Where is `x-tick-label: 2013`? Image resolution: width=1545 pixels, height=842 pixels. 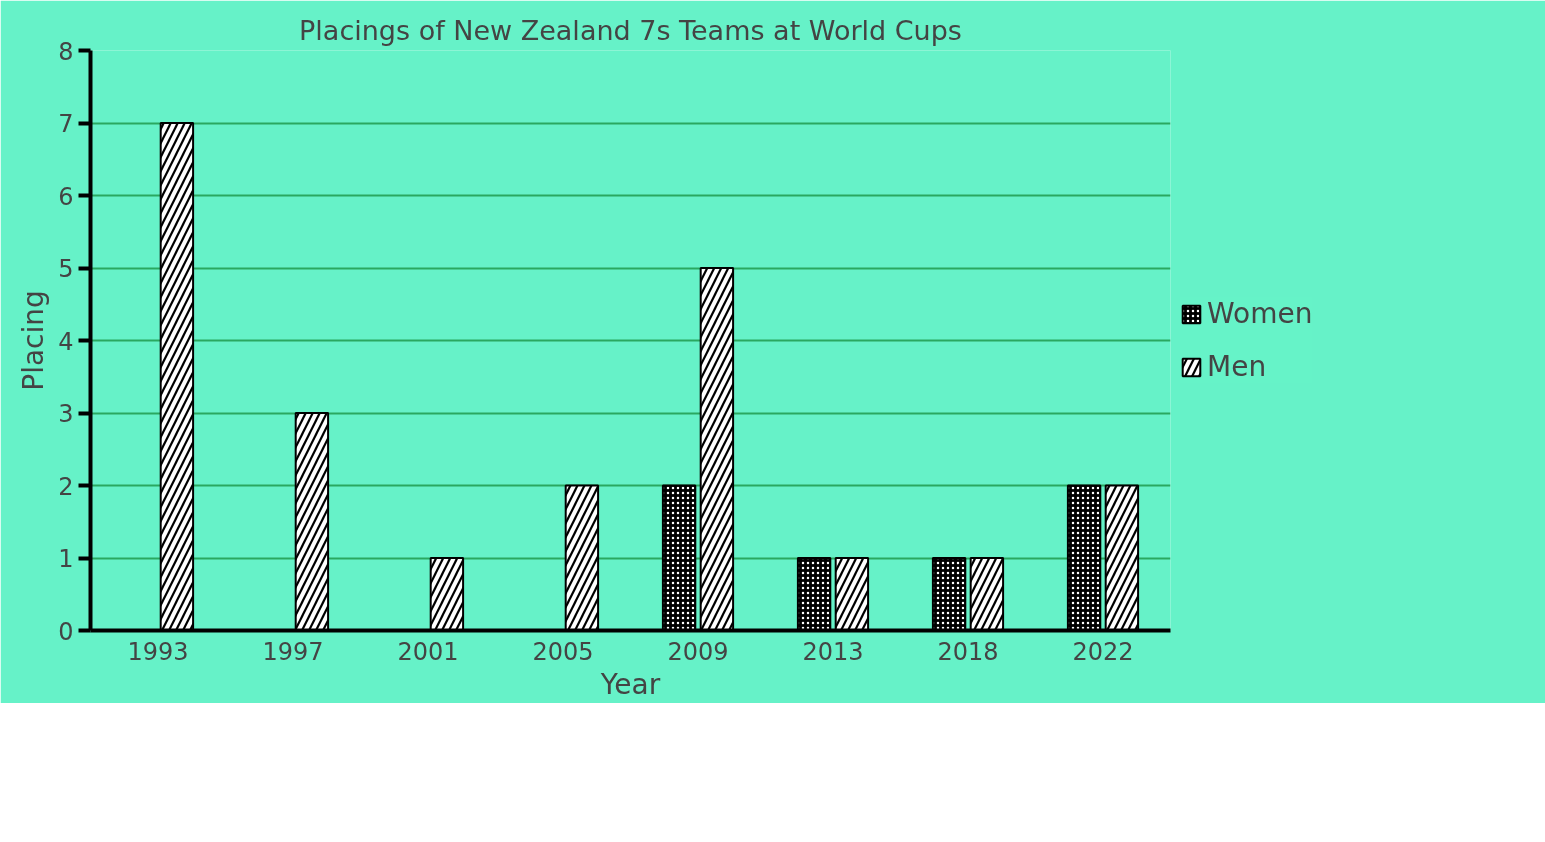 x-tick-label: 2013 is located at coordinates (833, 651).